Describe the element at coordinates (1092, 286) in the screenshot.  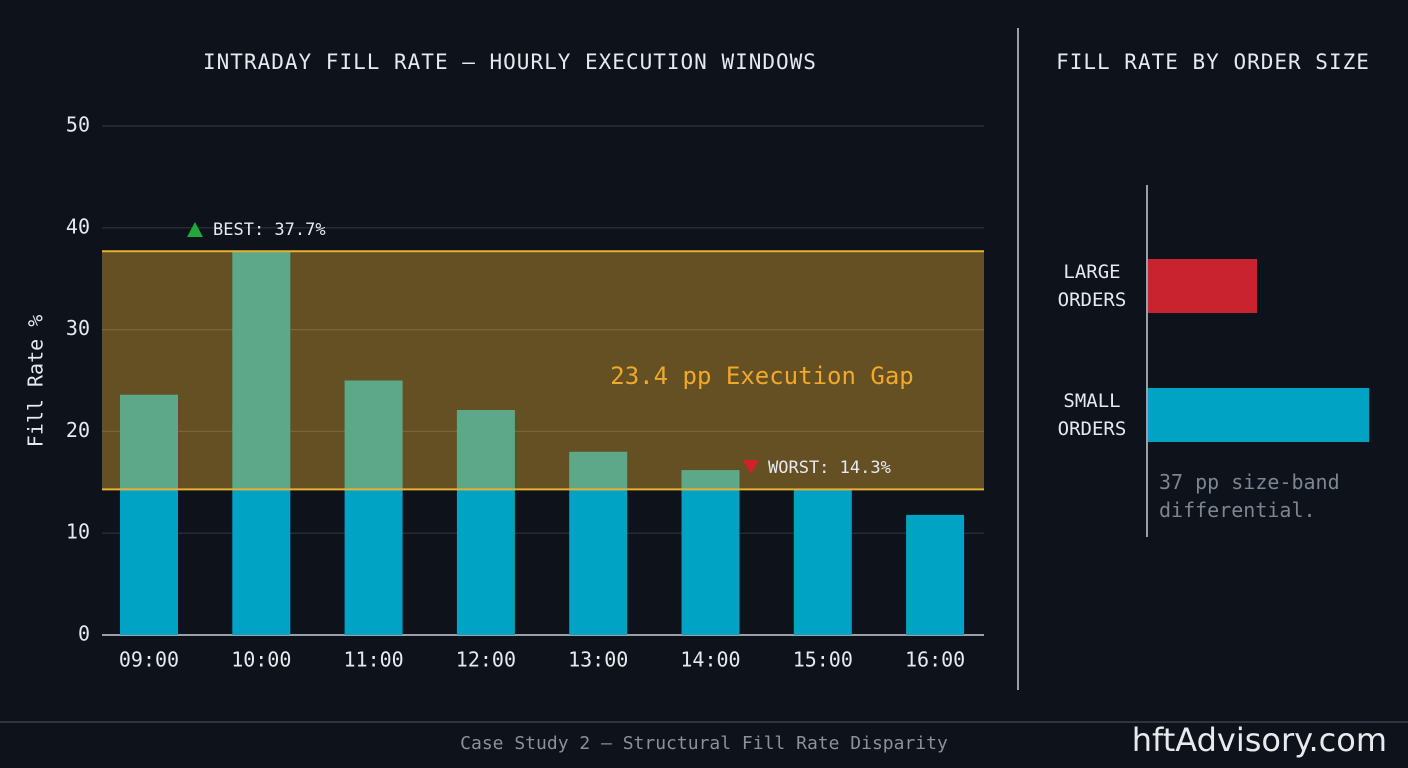
I see `y-tick-label: LARGE ORDERS` at that location.